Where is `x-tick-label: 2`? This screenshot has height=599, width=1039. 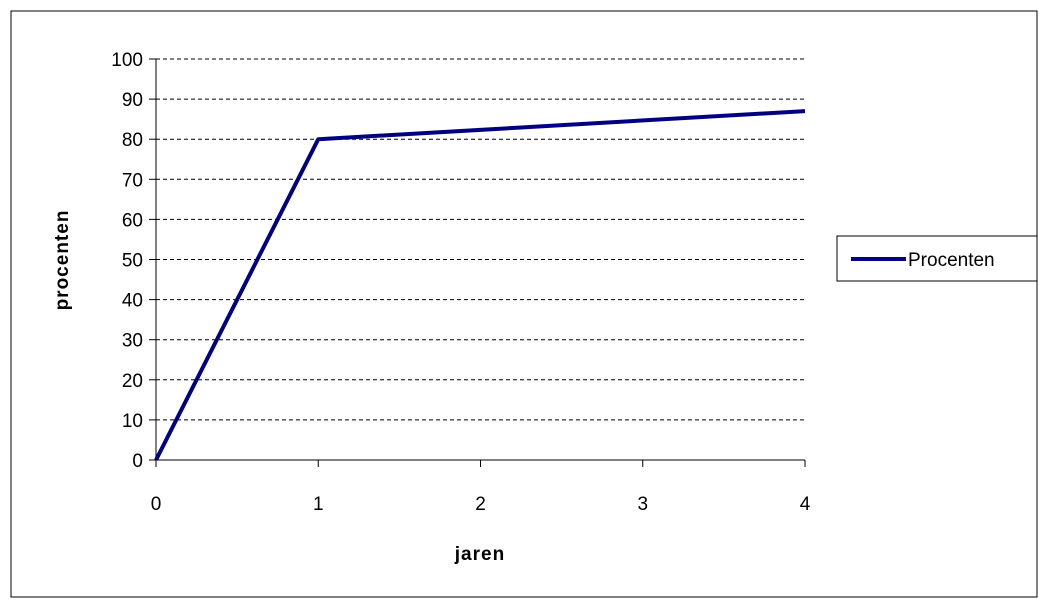
x-tick-label: 2 is located at coordinates (480, 504).